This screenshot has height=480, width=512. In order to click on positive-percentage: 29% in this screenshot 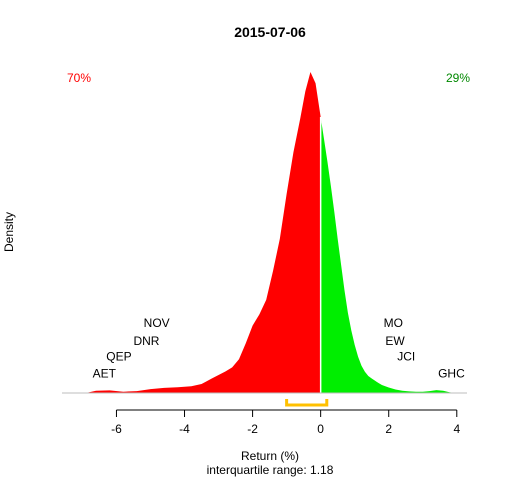, I will do `click(458, 78)`.